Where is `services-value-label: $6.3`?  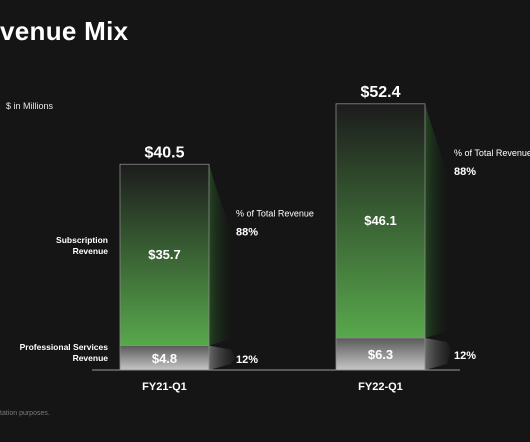 services-value-label: $6.3 is located at coordinates (380, 354).